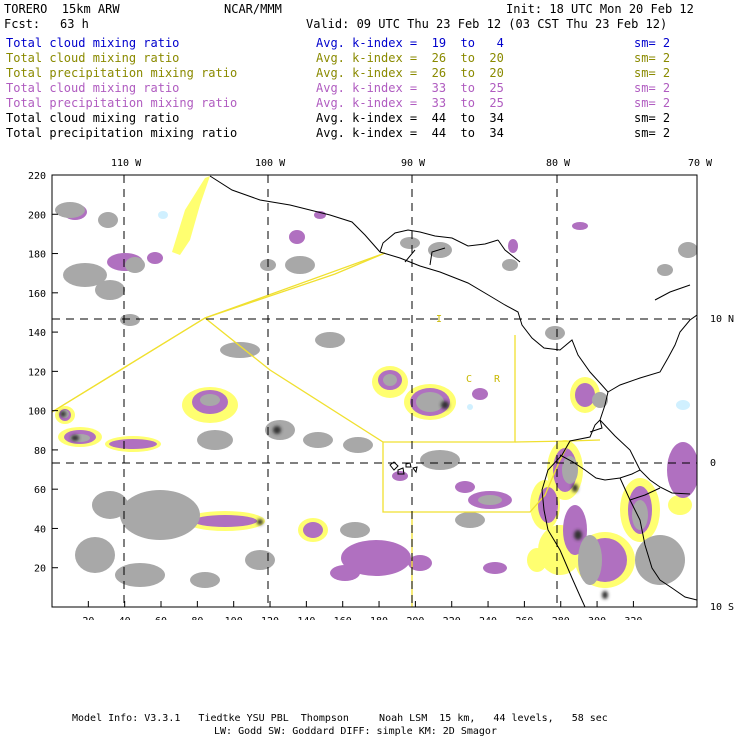 The image size is (740, 740). I want to click on legend-sm-0: sm= 2, so click(652, 43).